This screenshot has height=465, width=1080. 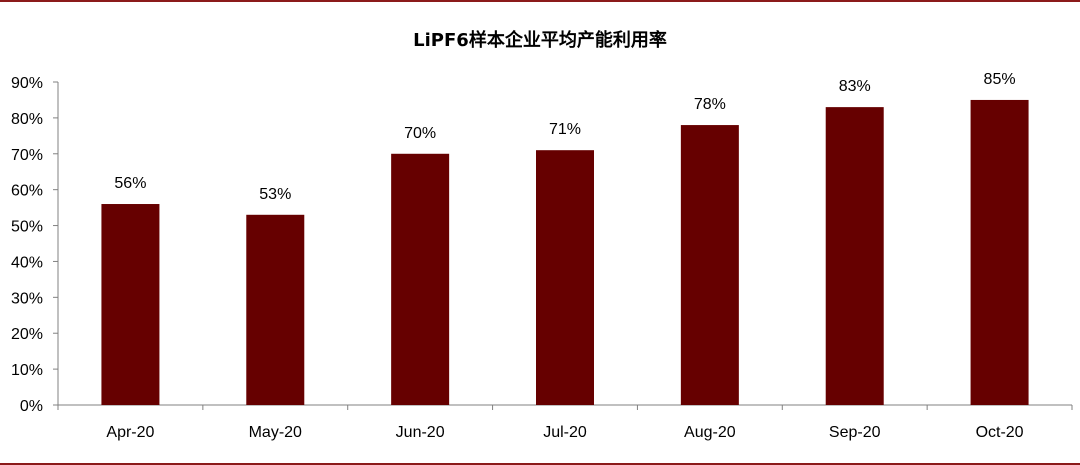 I want to click on x-tick-label: Apr-20, so click(x=130, y=432).